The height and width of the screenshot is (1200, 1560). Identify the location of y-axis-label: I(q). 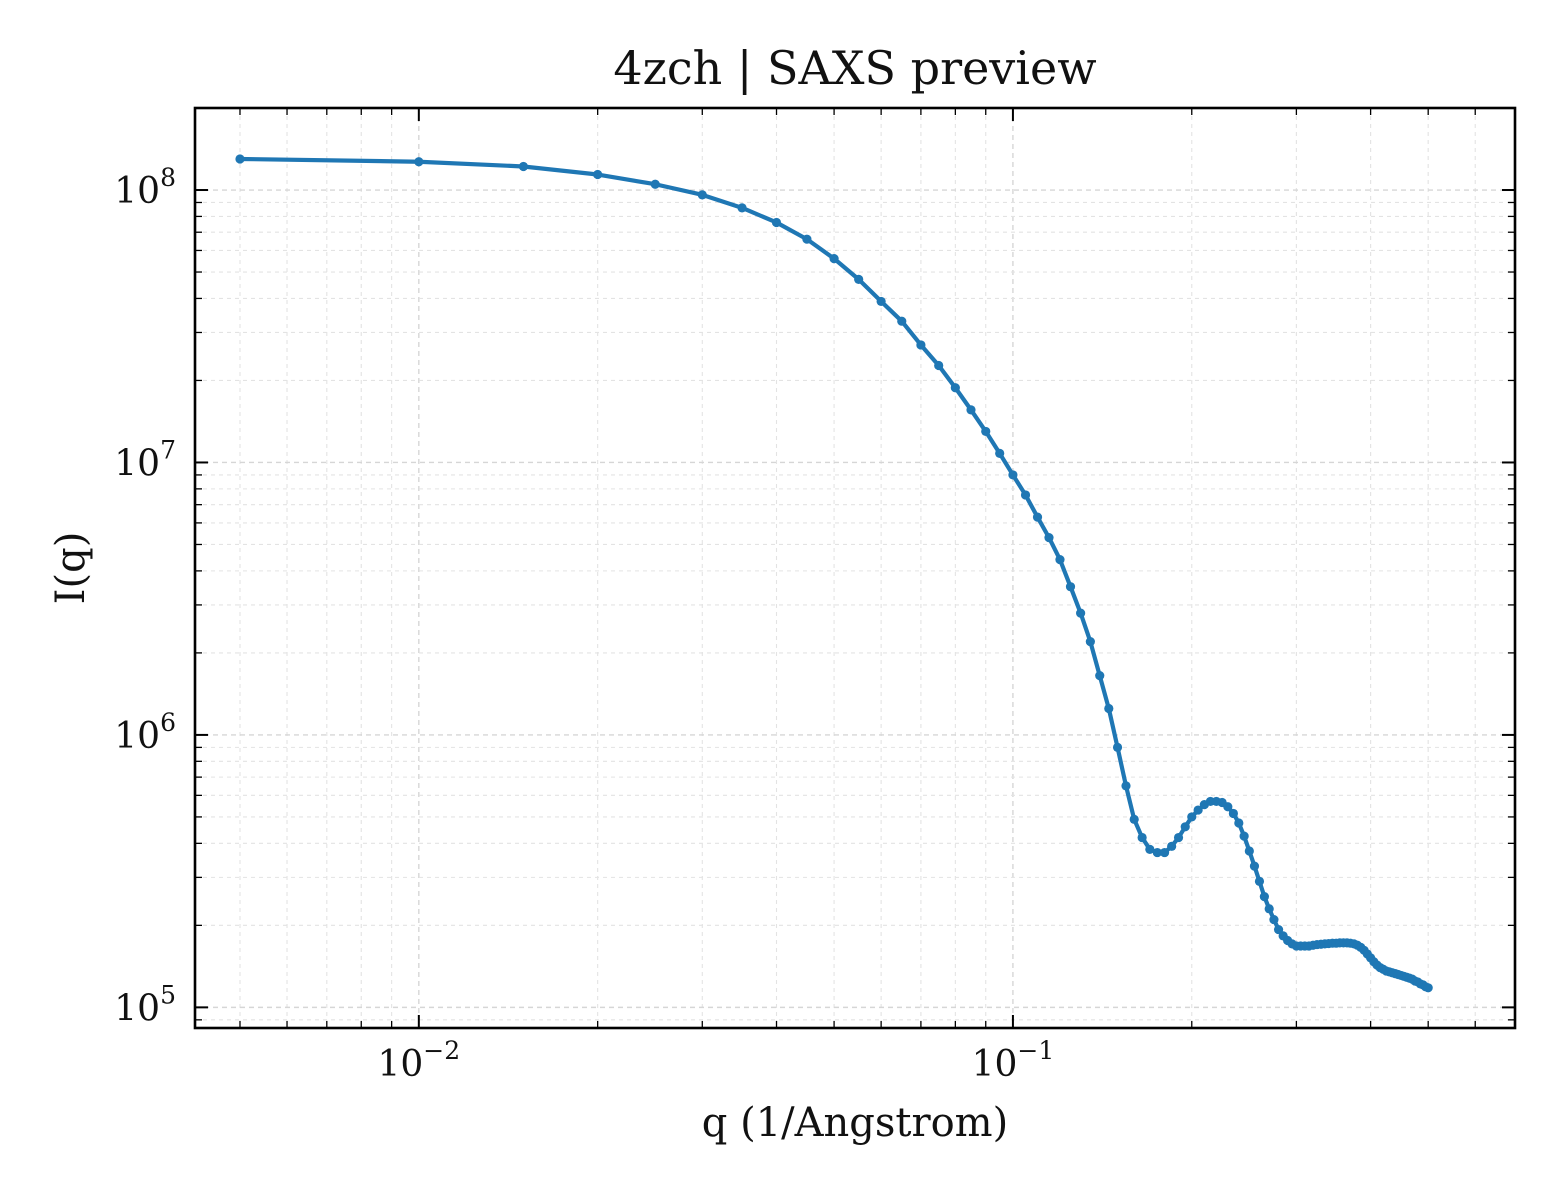
(71, 568).